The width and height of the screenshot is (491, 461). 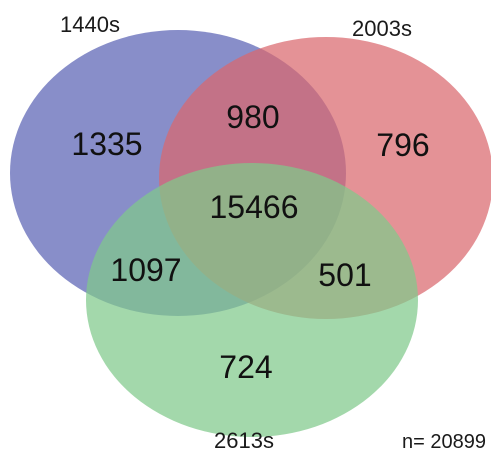 What do you see at coordinates (254, 207) in the screenshot?
I see `region-all-three: 15466` at bounding box center [254, 207].